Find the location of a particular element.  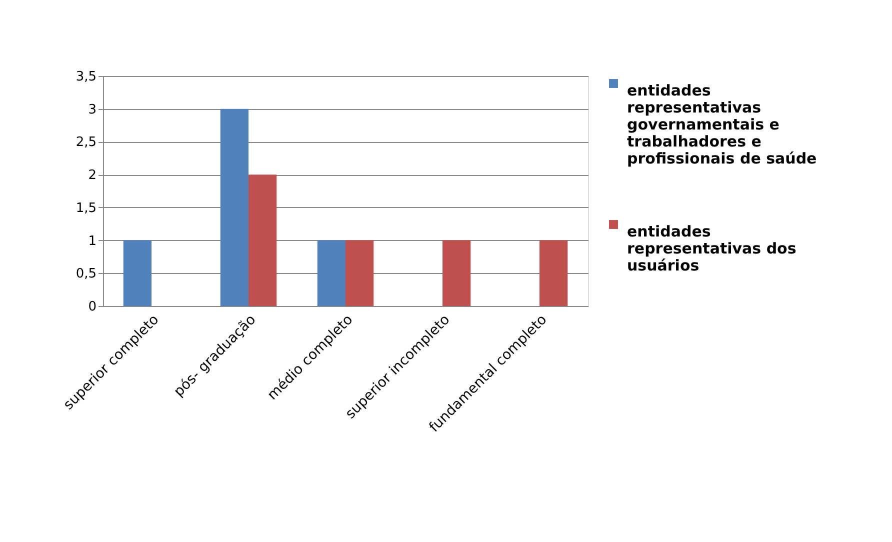

legend-label: entidades representativas governamentais e trabalhadores e profissionais de saúde is located at coordinates (722, 125).